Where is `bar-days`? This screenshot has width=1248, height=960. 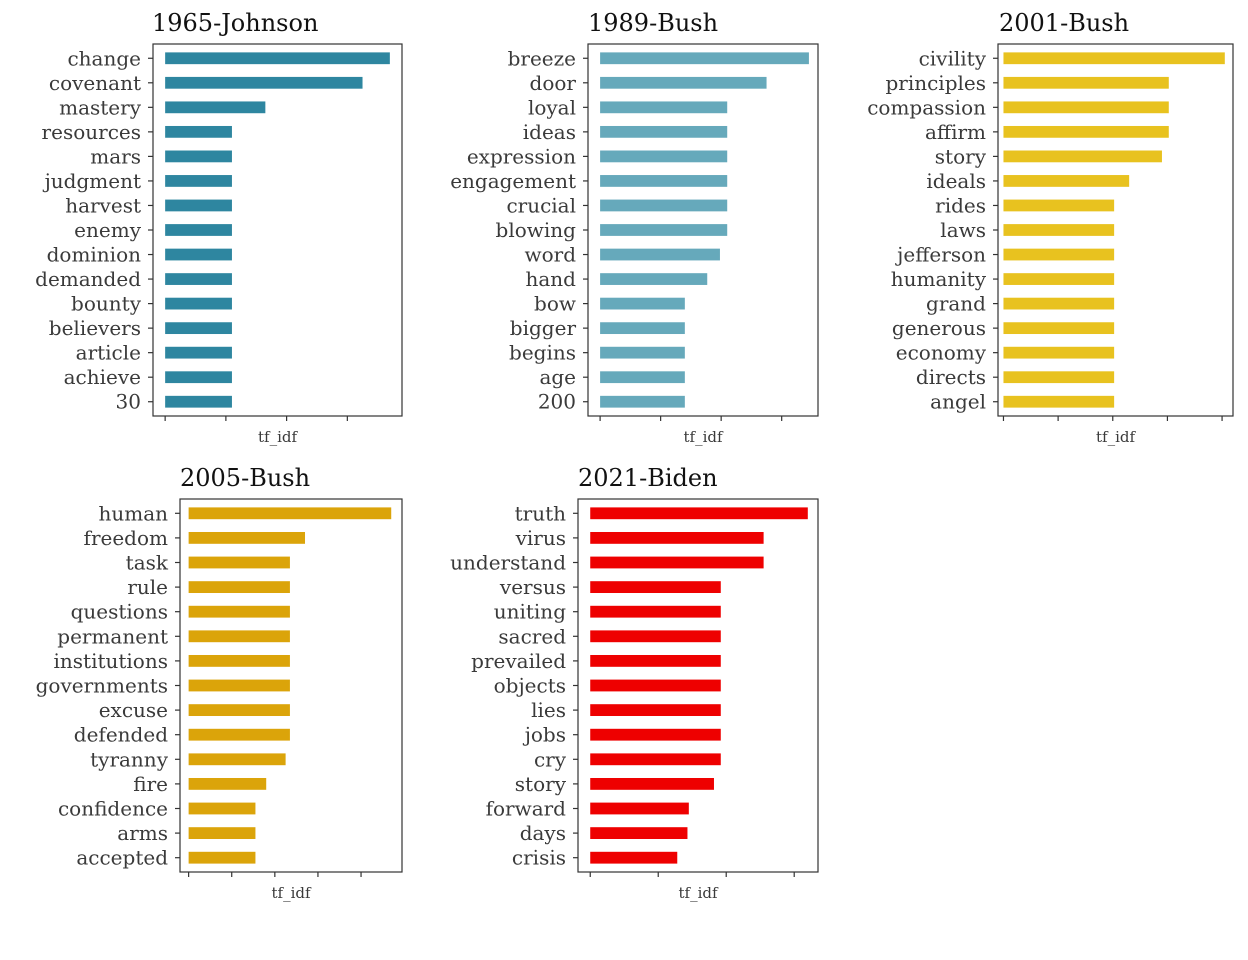
bar-days is located at coordinates (639, 833).